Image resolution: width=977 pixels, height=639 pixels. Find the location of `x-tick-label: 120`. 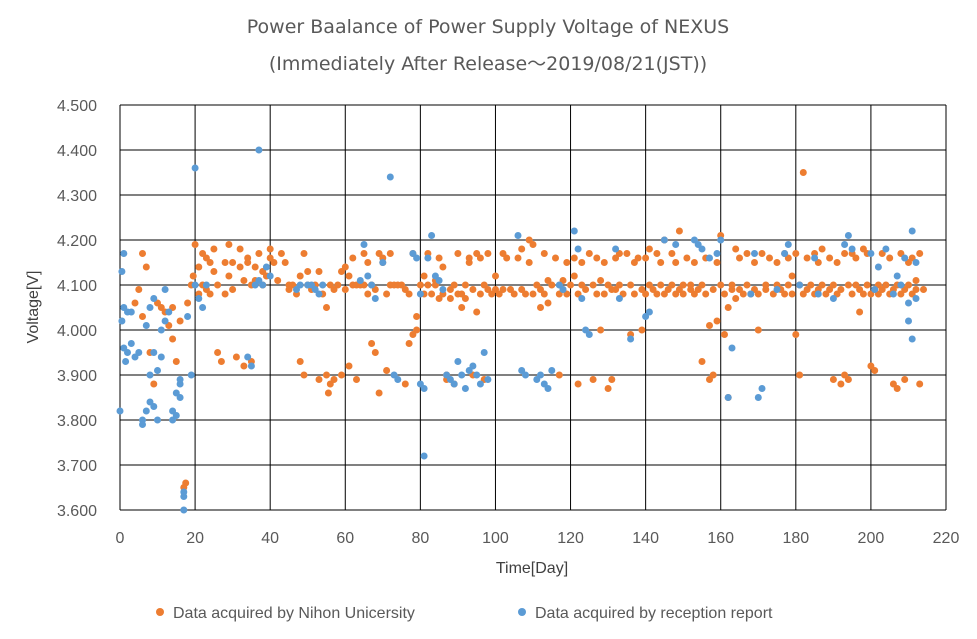

x-tick-label: 120 is located at coordinates (570, 538).